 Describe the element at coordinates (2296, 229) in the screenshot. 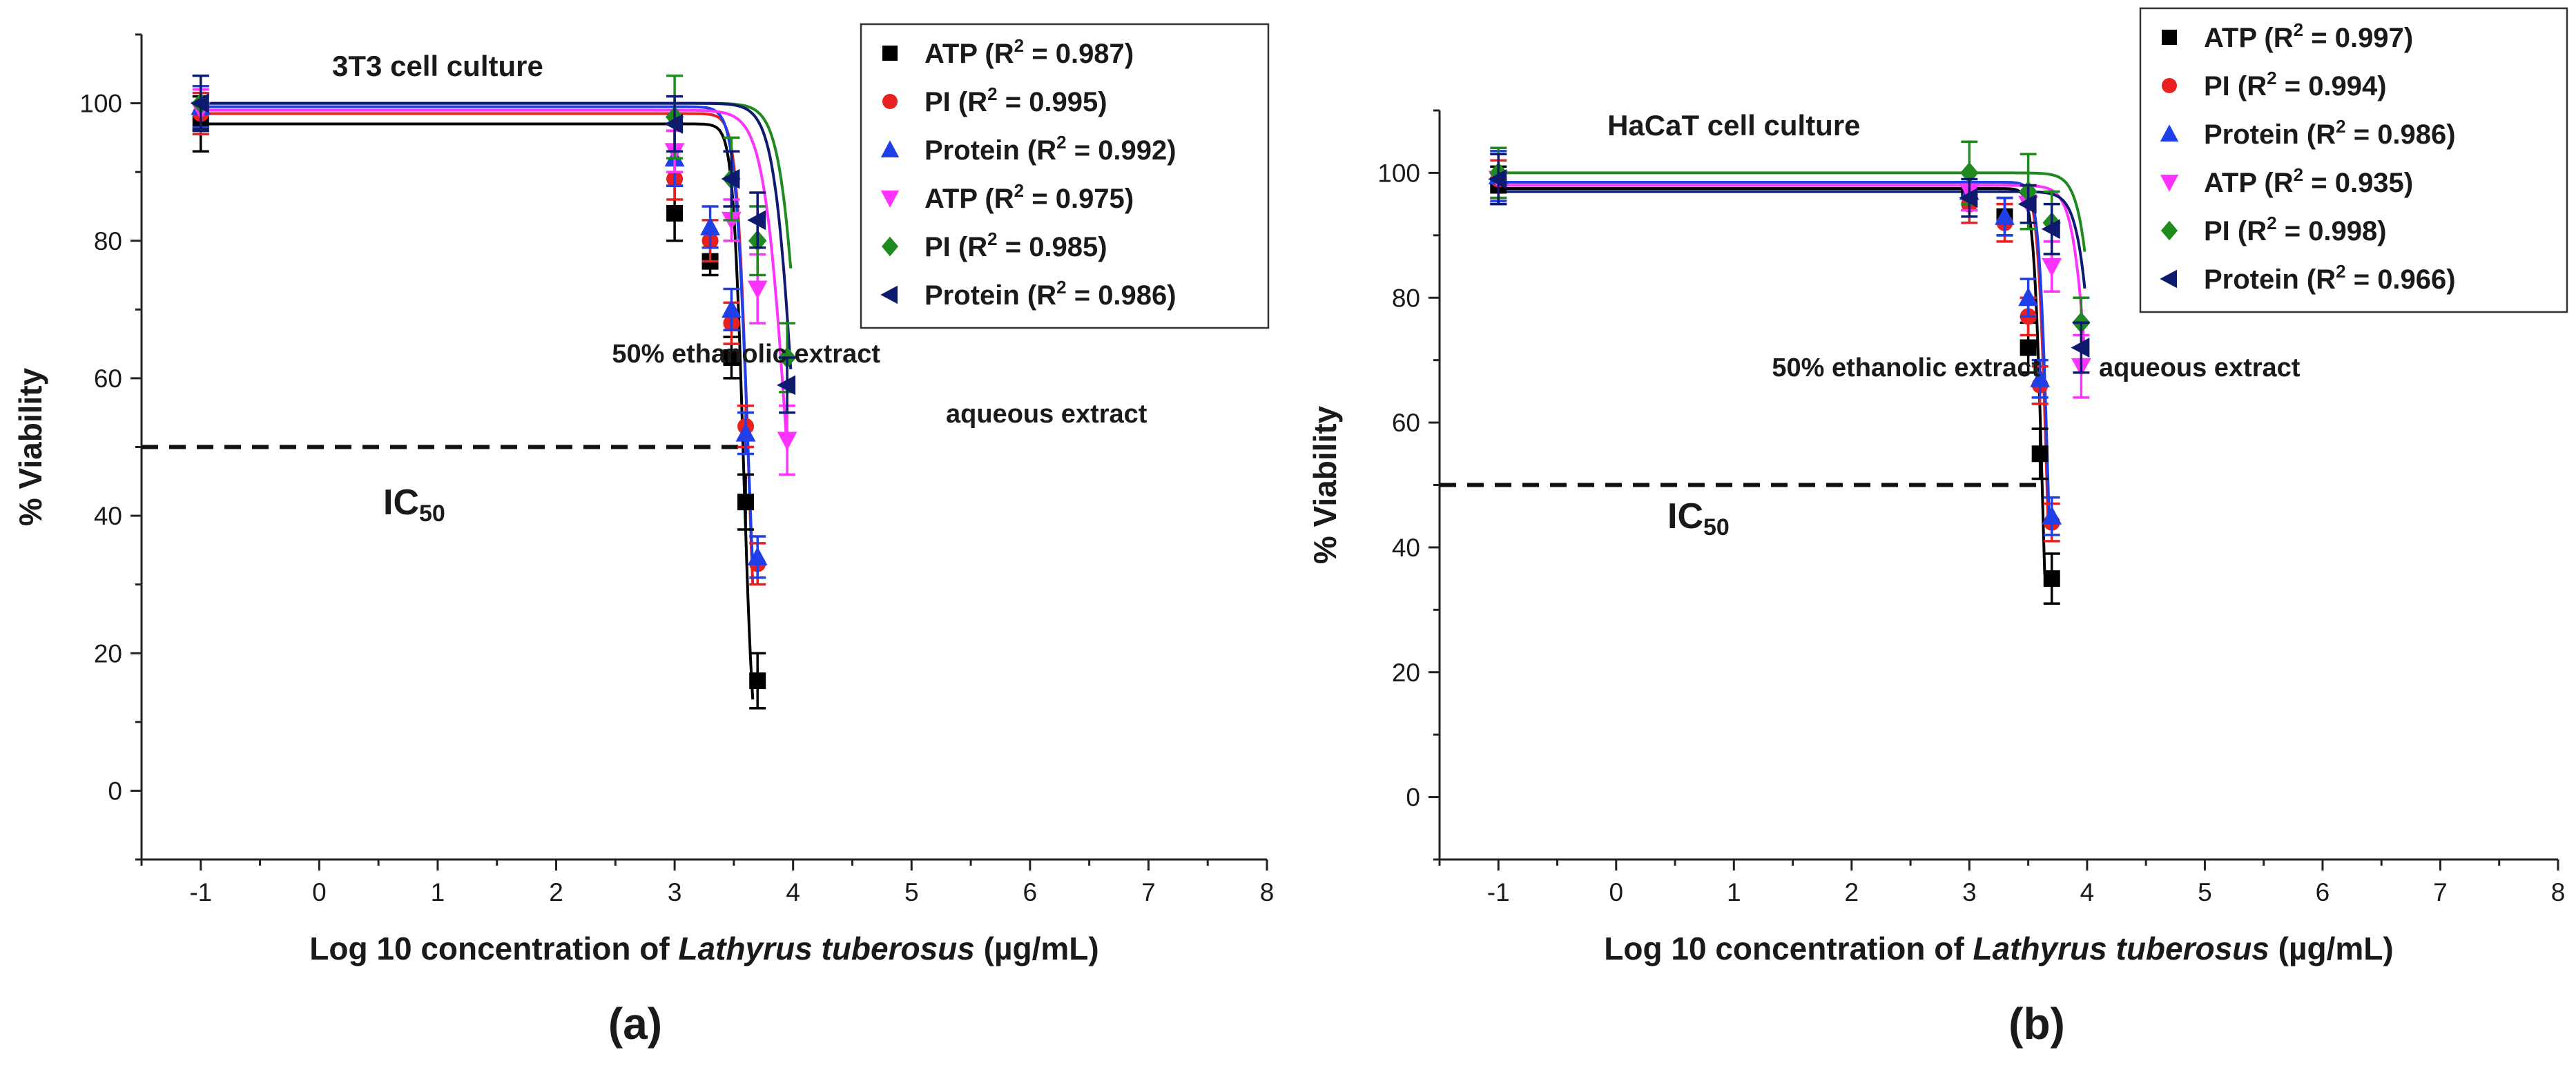

I see `legend-label: PI (R2 = 0.998)` at that location.